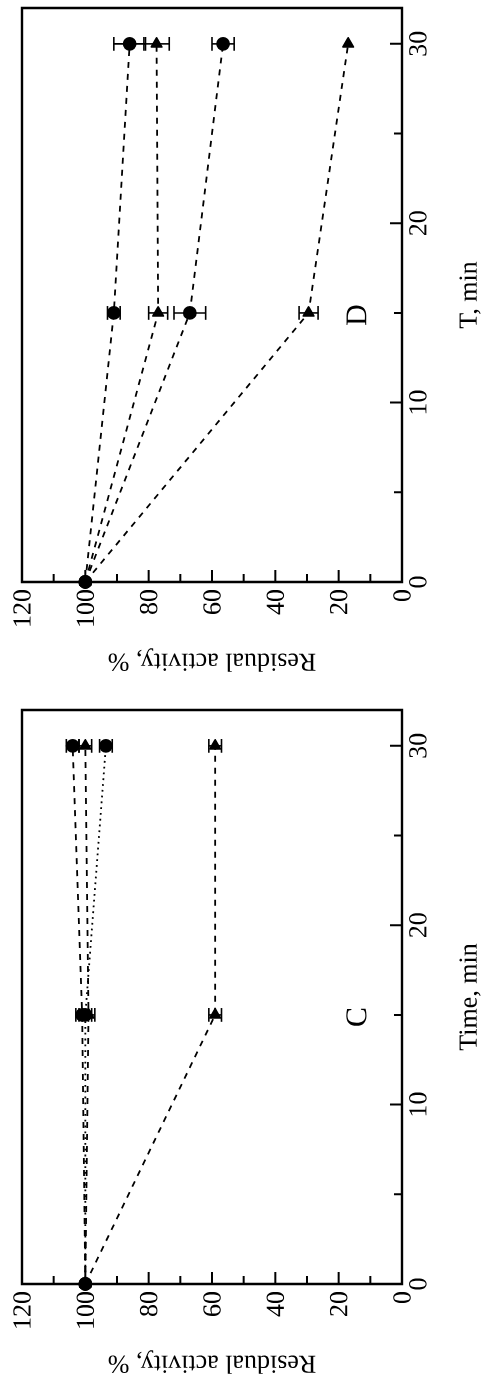 The height and width of the screenshot is (1390, 494). Describe the element at coordinates (470, 295) in the screenshot. I see `y-axis-title: T, min` at that location.